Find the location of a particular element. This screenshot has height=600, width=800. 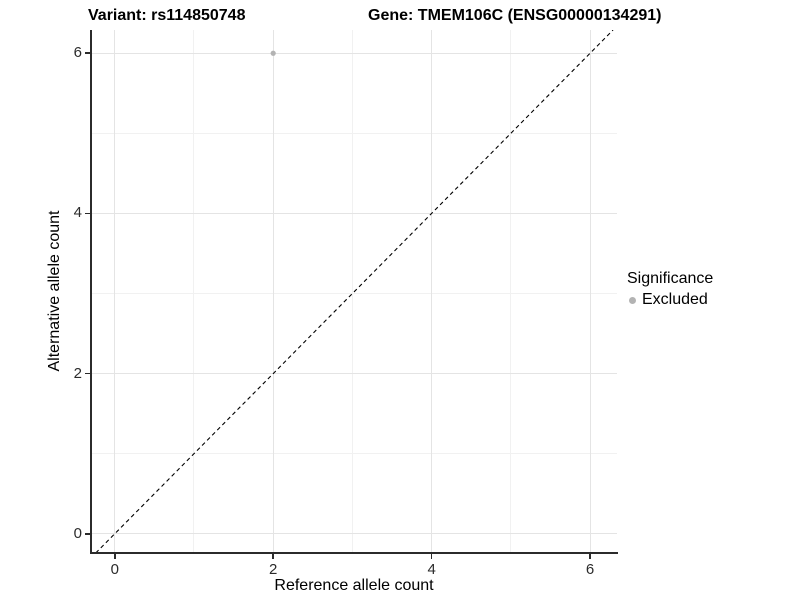

legend-item-excluded: Excluded is located at coordinates (670, 300).